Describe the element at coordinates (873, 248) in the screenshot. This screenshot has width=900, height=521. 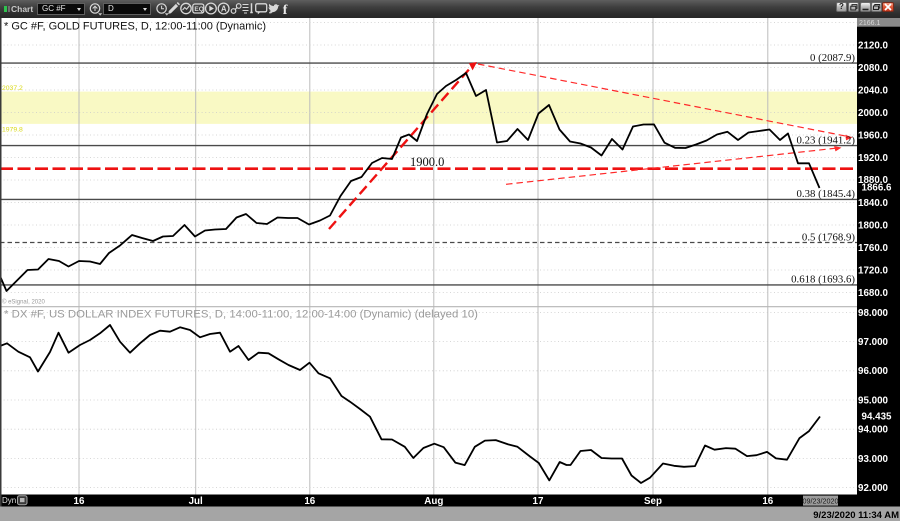
I see `svg-text: 1760.0` at that location.